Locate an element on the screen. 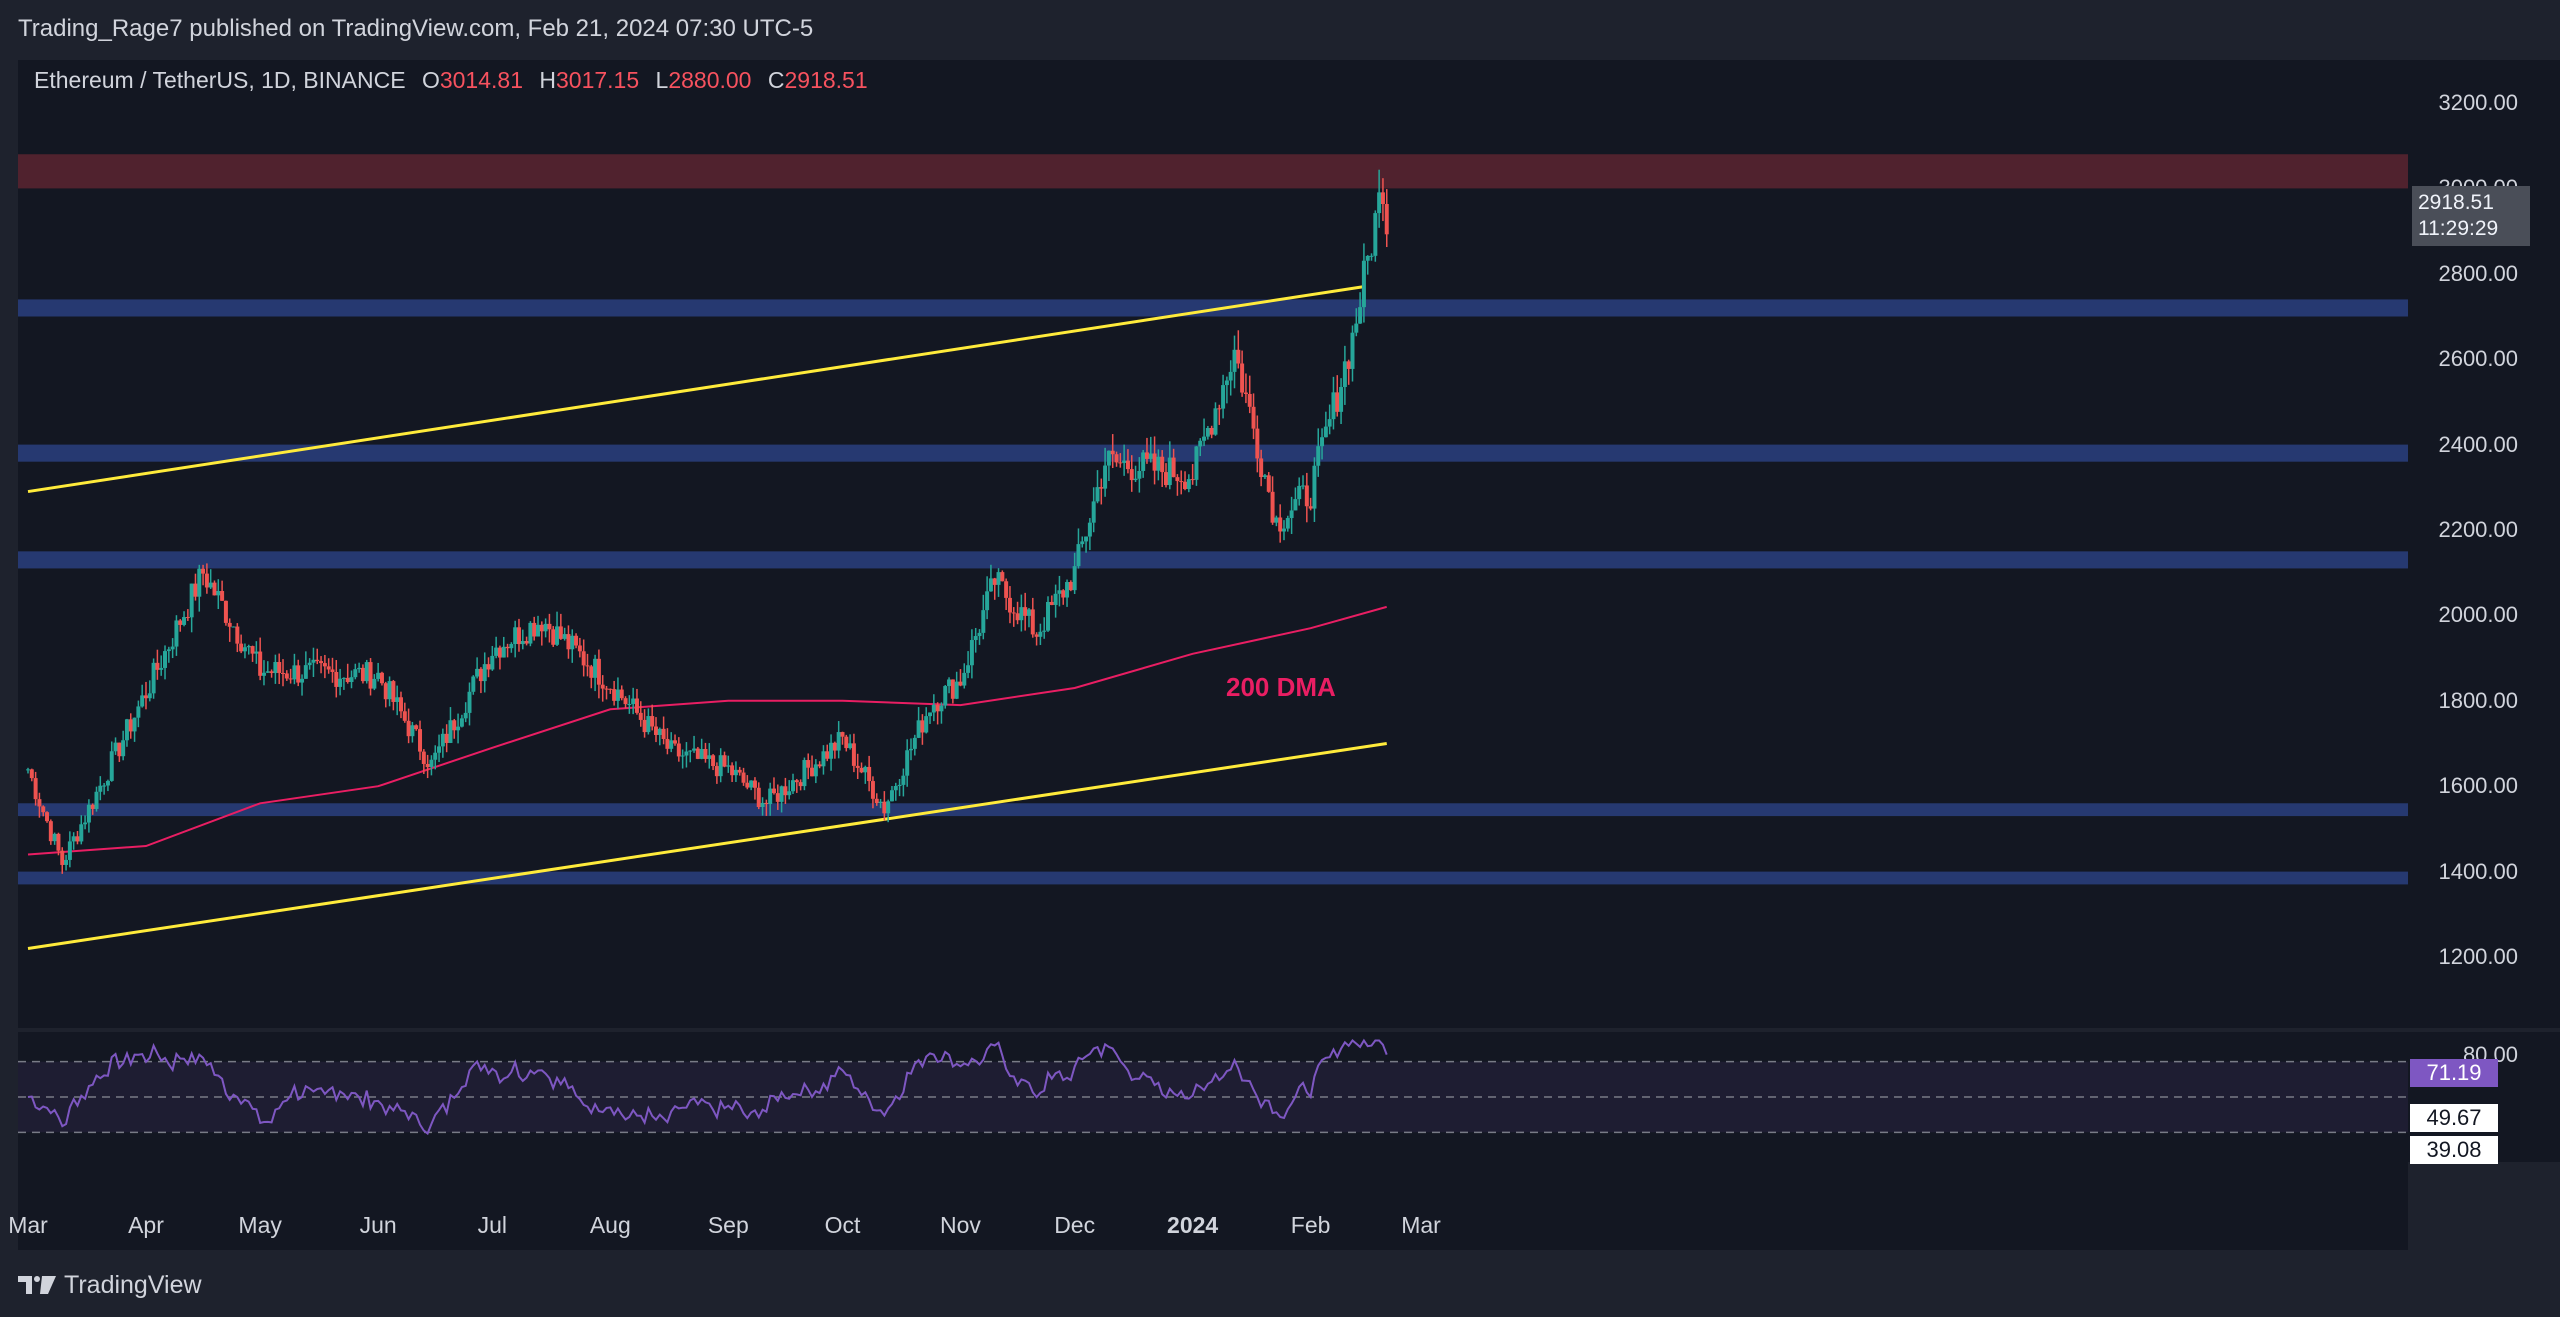 This screenshot has width=2560, height=1317. tradingview-logo: TradingView is located at coordinates (110, 1285).